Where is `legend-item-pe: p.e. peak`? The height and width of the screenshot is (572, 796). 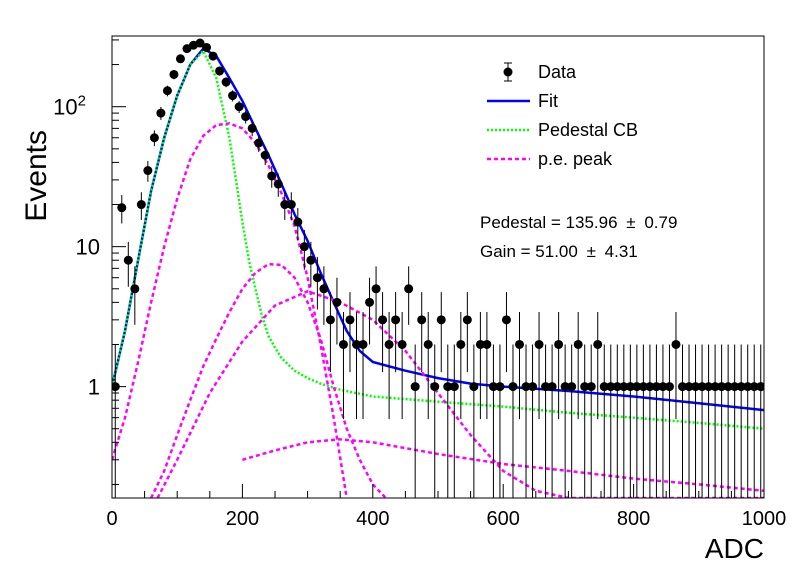
legend-item-pe: p.e. peak is located at coordinates (550, 159).